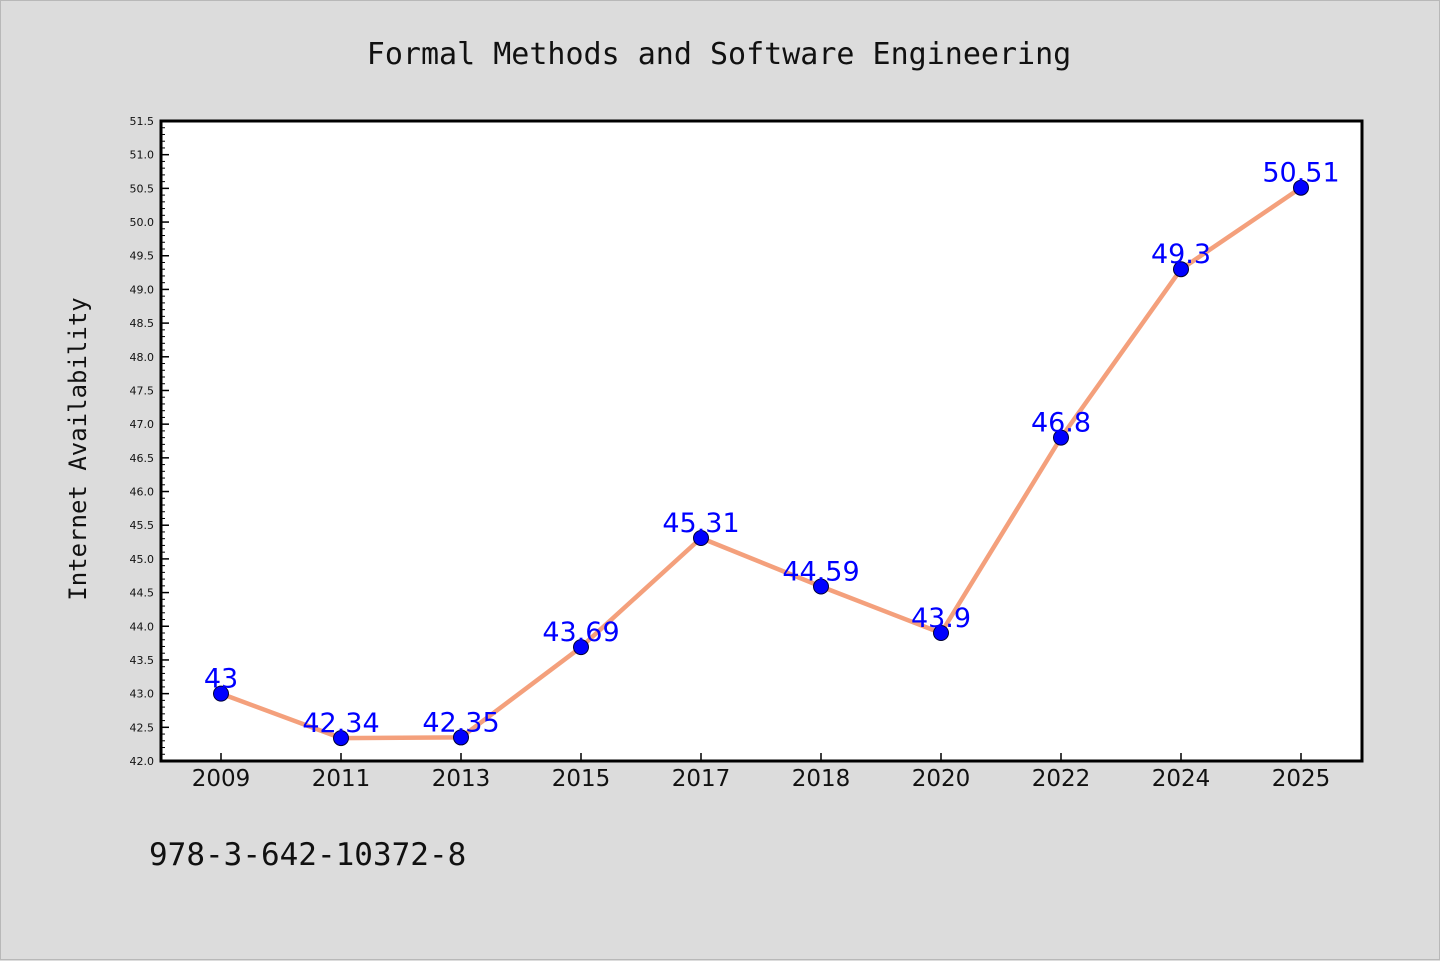 This screenshot has height=961, width=1440. What do you see at coordinates (460, 722) in the screenshot?
I see `data-label: 42.35` at bounding box center [460, 722].